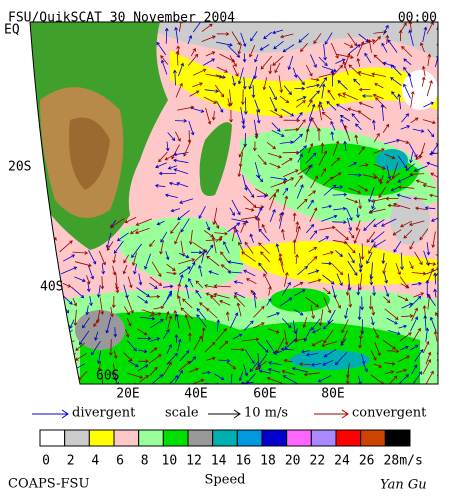 The height and width of the screenshot is (500, 450). Describe the element at coordinates (410, 461) in the screenshot. I see `colorbar-unit: m/s` at that location.